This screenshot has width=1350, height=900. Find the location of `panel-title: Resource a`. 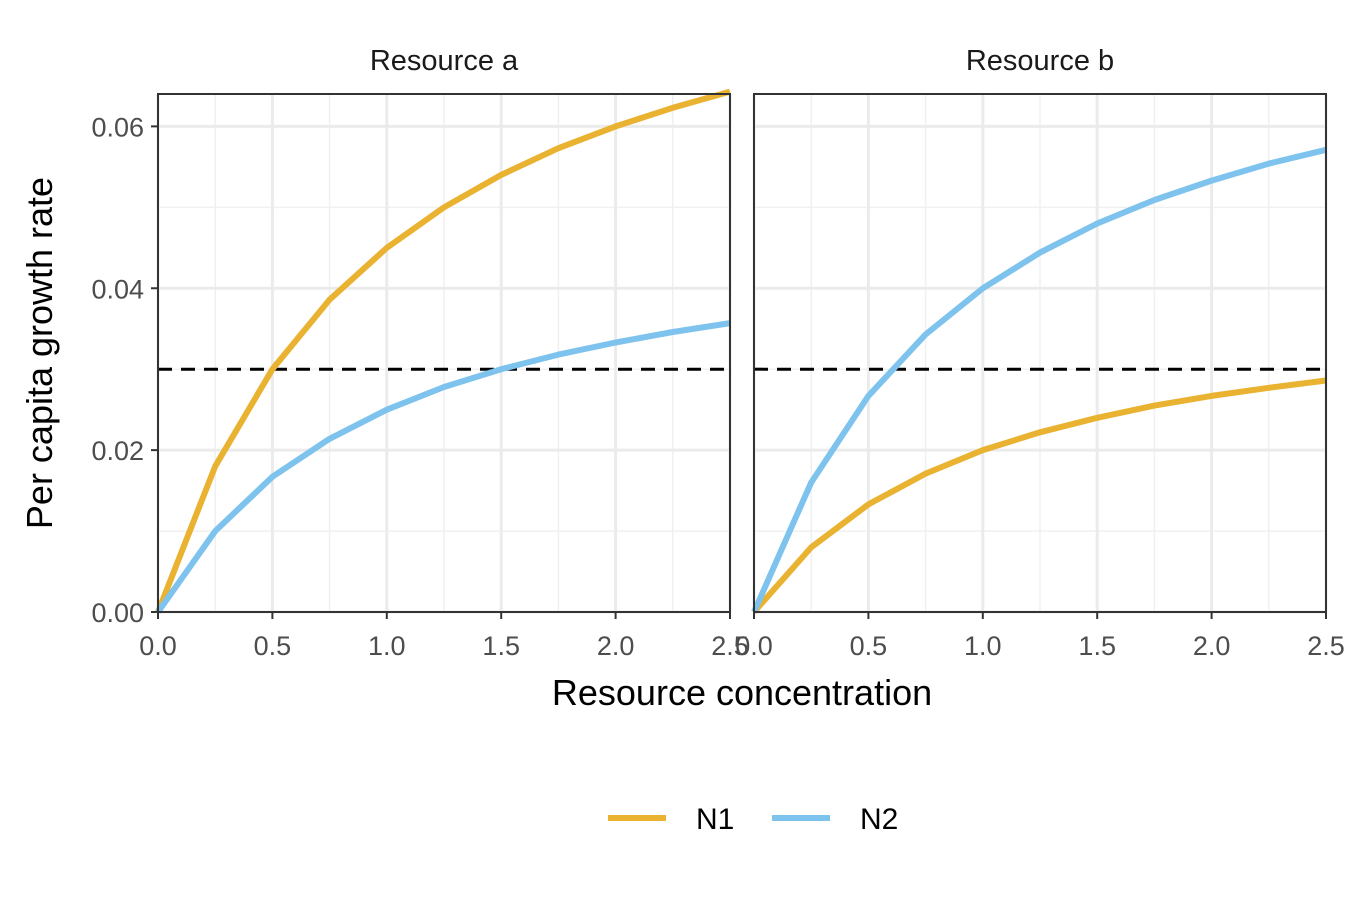

panel-title: Resource a is located at coordinates (444, 61).